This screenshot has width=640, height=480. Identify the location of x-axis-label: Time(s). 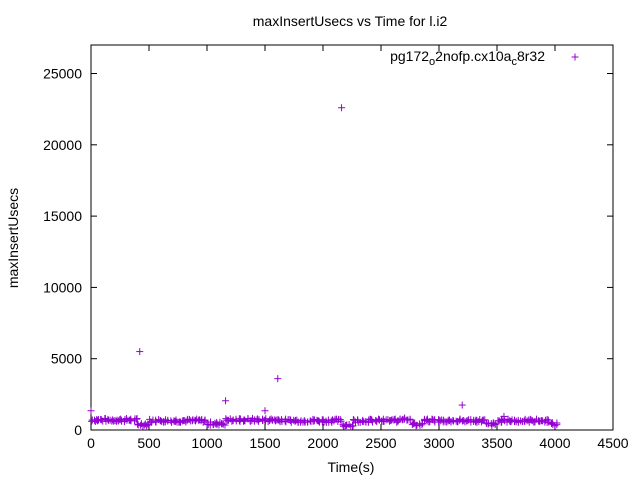
(351, 467).